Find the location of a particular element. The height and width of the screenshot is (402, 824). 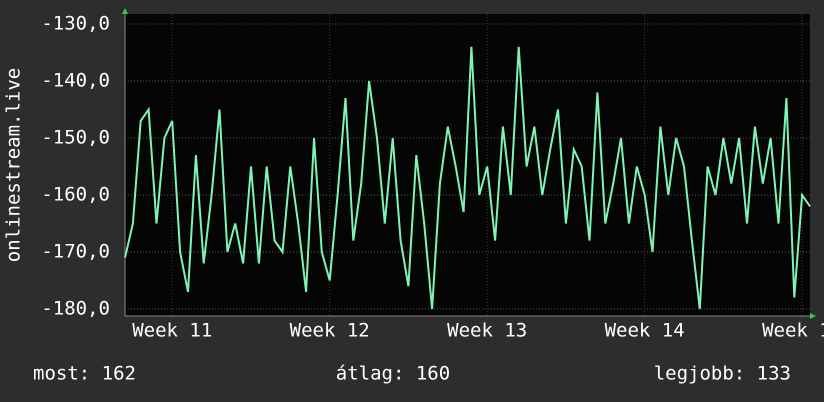

y-tick-label: -180,0 is located at coordinates (75, 309).